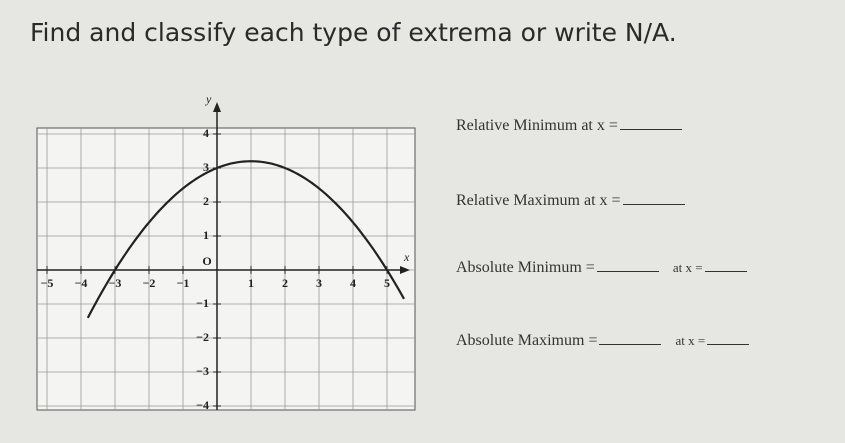 This screenshot has width=845, height=443. What do you see at coordinates (206, 167) in the screenshot?
I see `y-tick-label: 3` at bounding box center [206, 167].